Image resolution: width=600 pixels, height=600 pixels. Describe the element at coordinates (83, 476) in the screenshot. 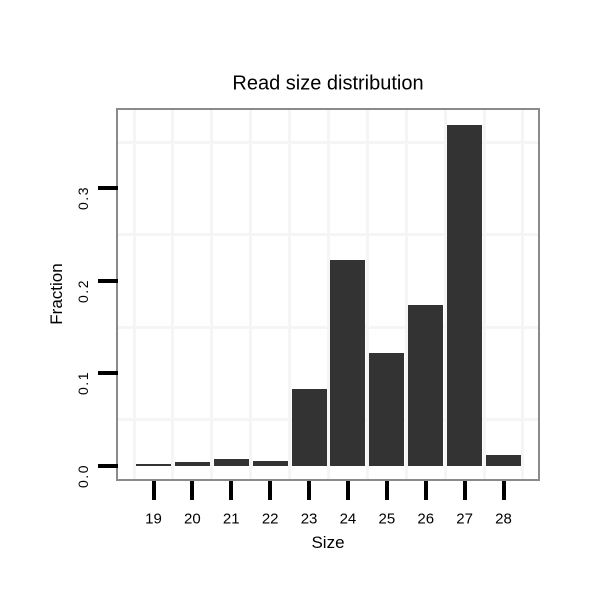

I see `y-tick-label-0.0: 0.0` at that location.